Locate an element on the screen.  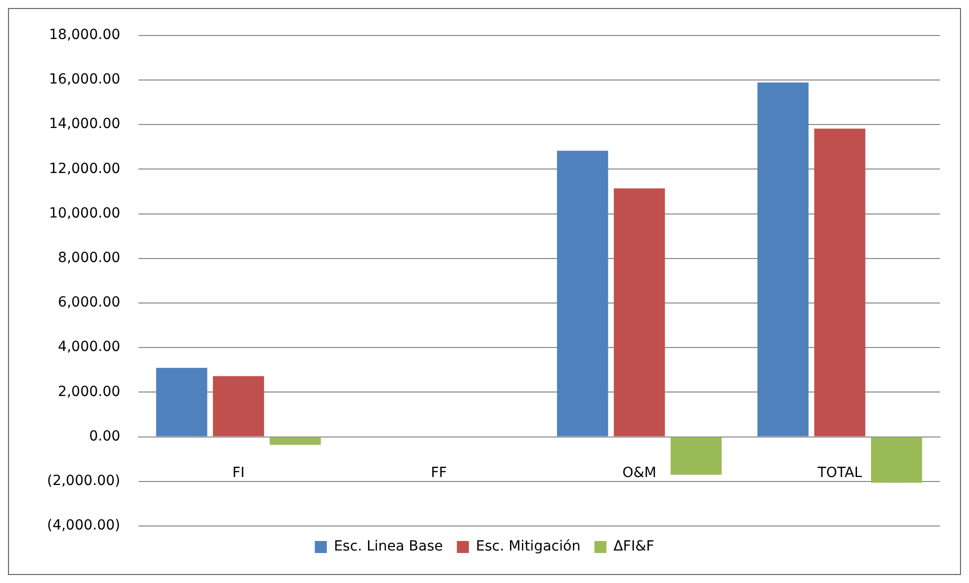
y-tick-label: 4,000.00 is located at coordinates (89, 347).